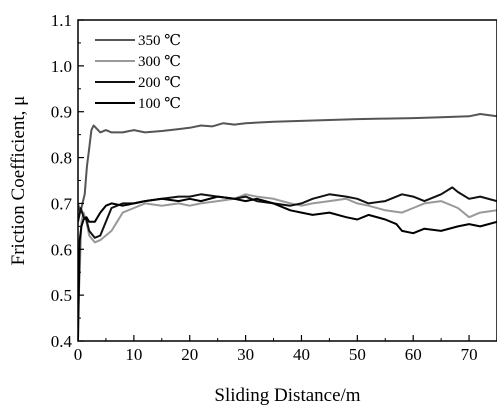  Describe the element at coordinates (469, 354) in the screenshot. I see `x-tick-label: 70` at that location.